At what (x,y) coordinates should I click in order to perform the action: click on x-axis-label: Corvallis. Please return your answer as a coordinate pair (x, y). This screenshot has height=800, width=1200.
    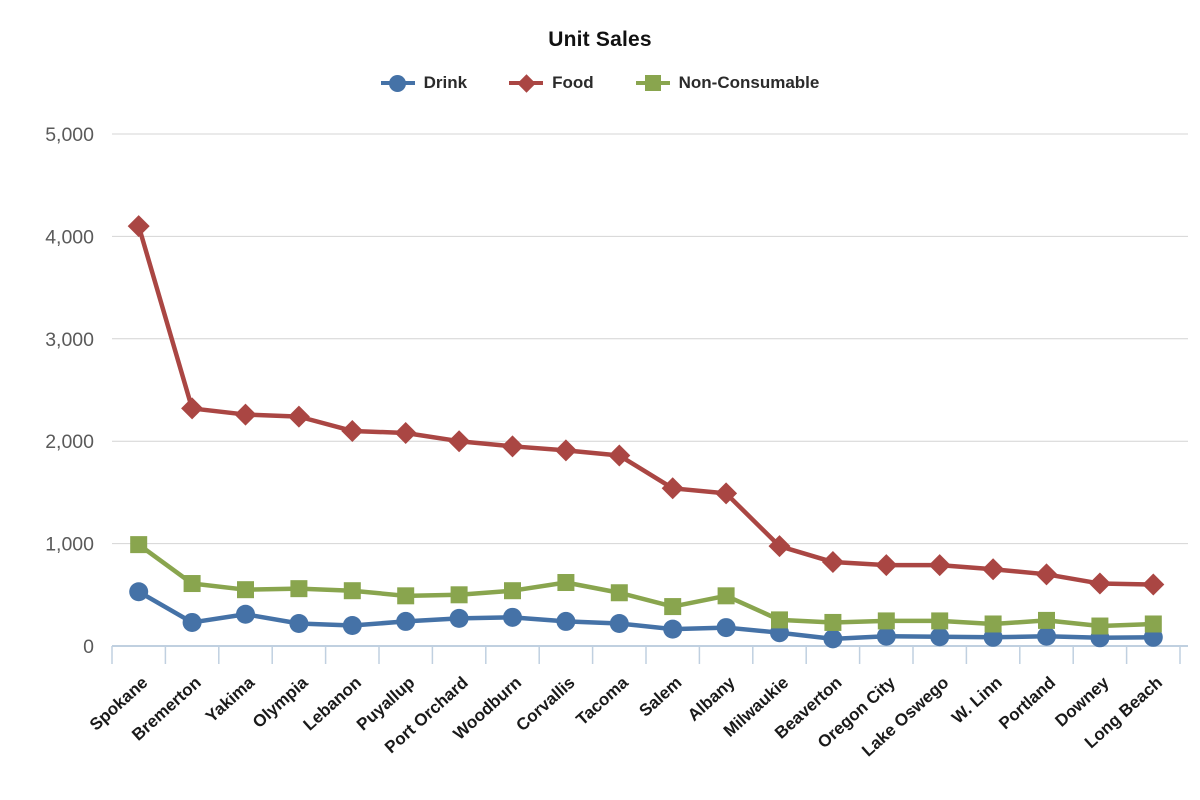
    Looking at the image, I should click on (545, 704).